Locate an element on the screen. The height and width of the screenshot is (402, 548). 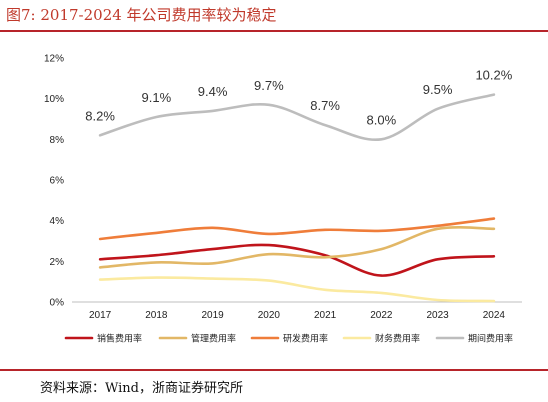
data-label: 8.2% is located at coordinates (100, 115).